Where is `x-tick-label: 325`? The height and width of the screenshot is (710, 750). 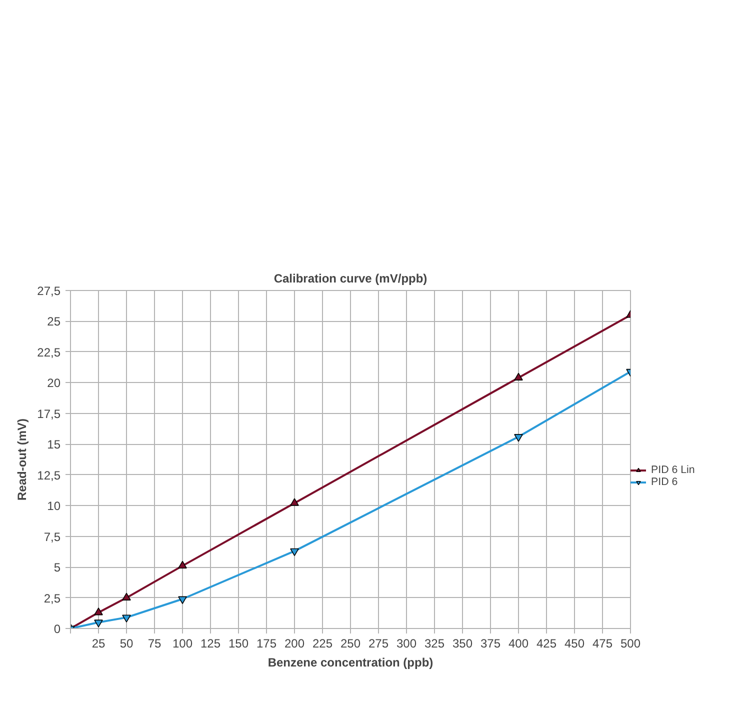
x-tick-label: 325 is located at coordinates (434, 643).